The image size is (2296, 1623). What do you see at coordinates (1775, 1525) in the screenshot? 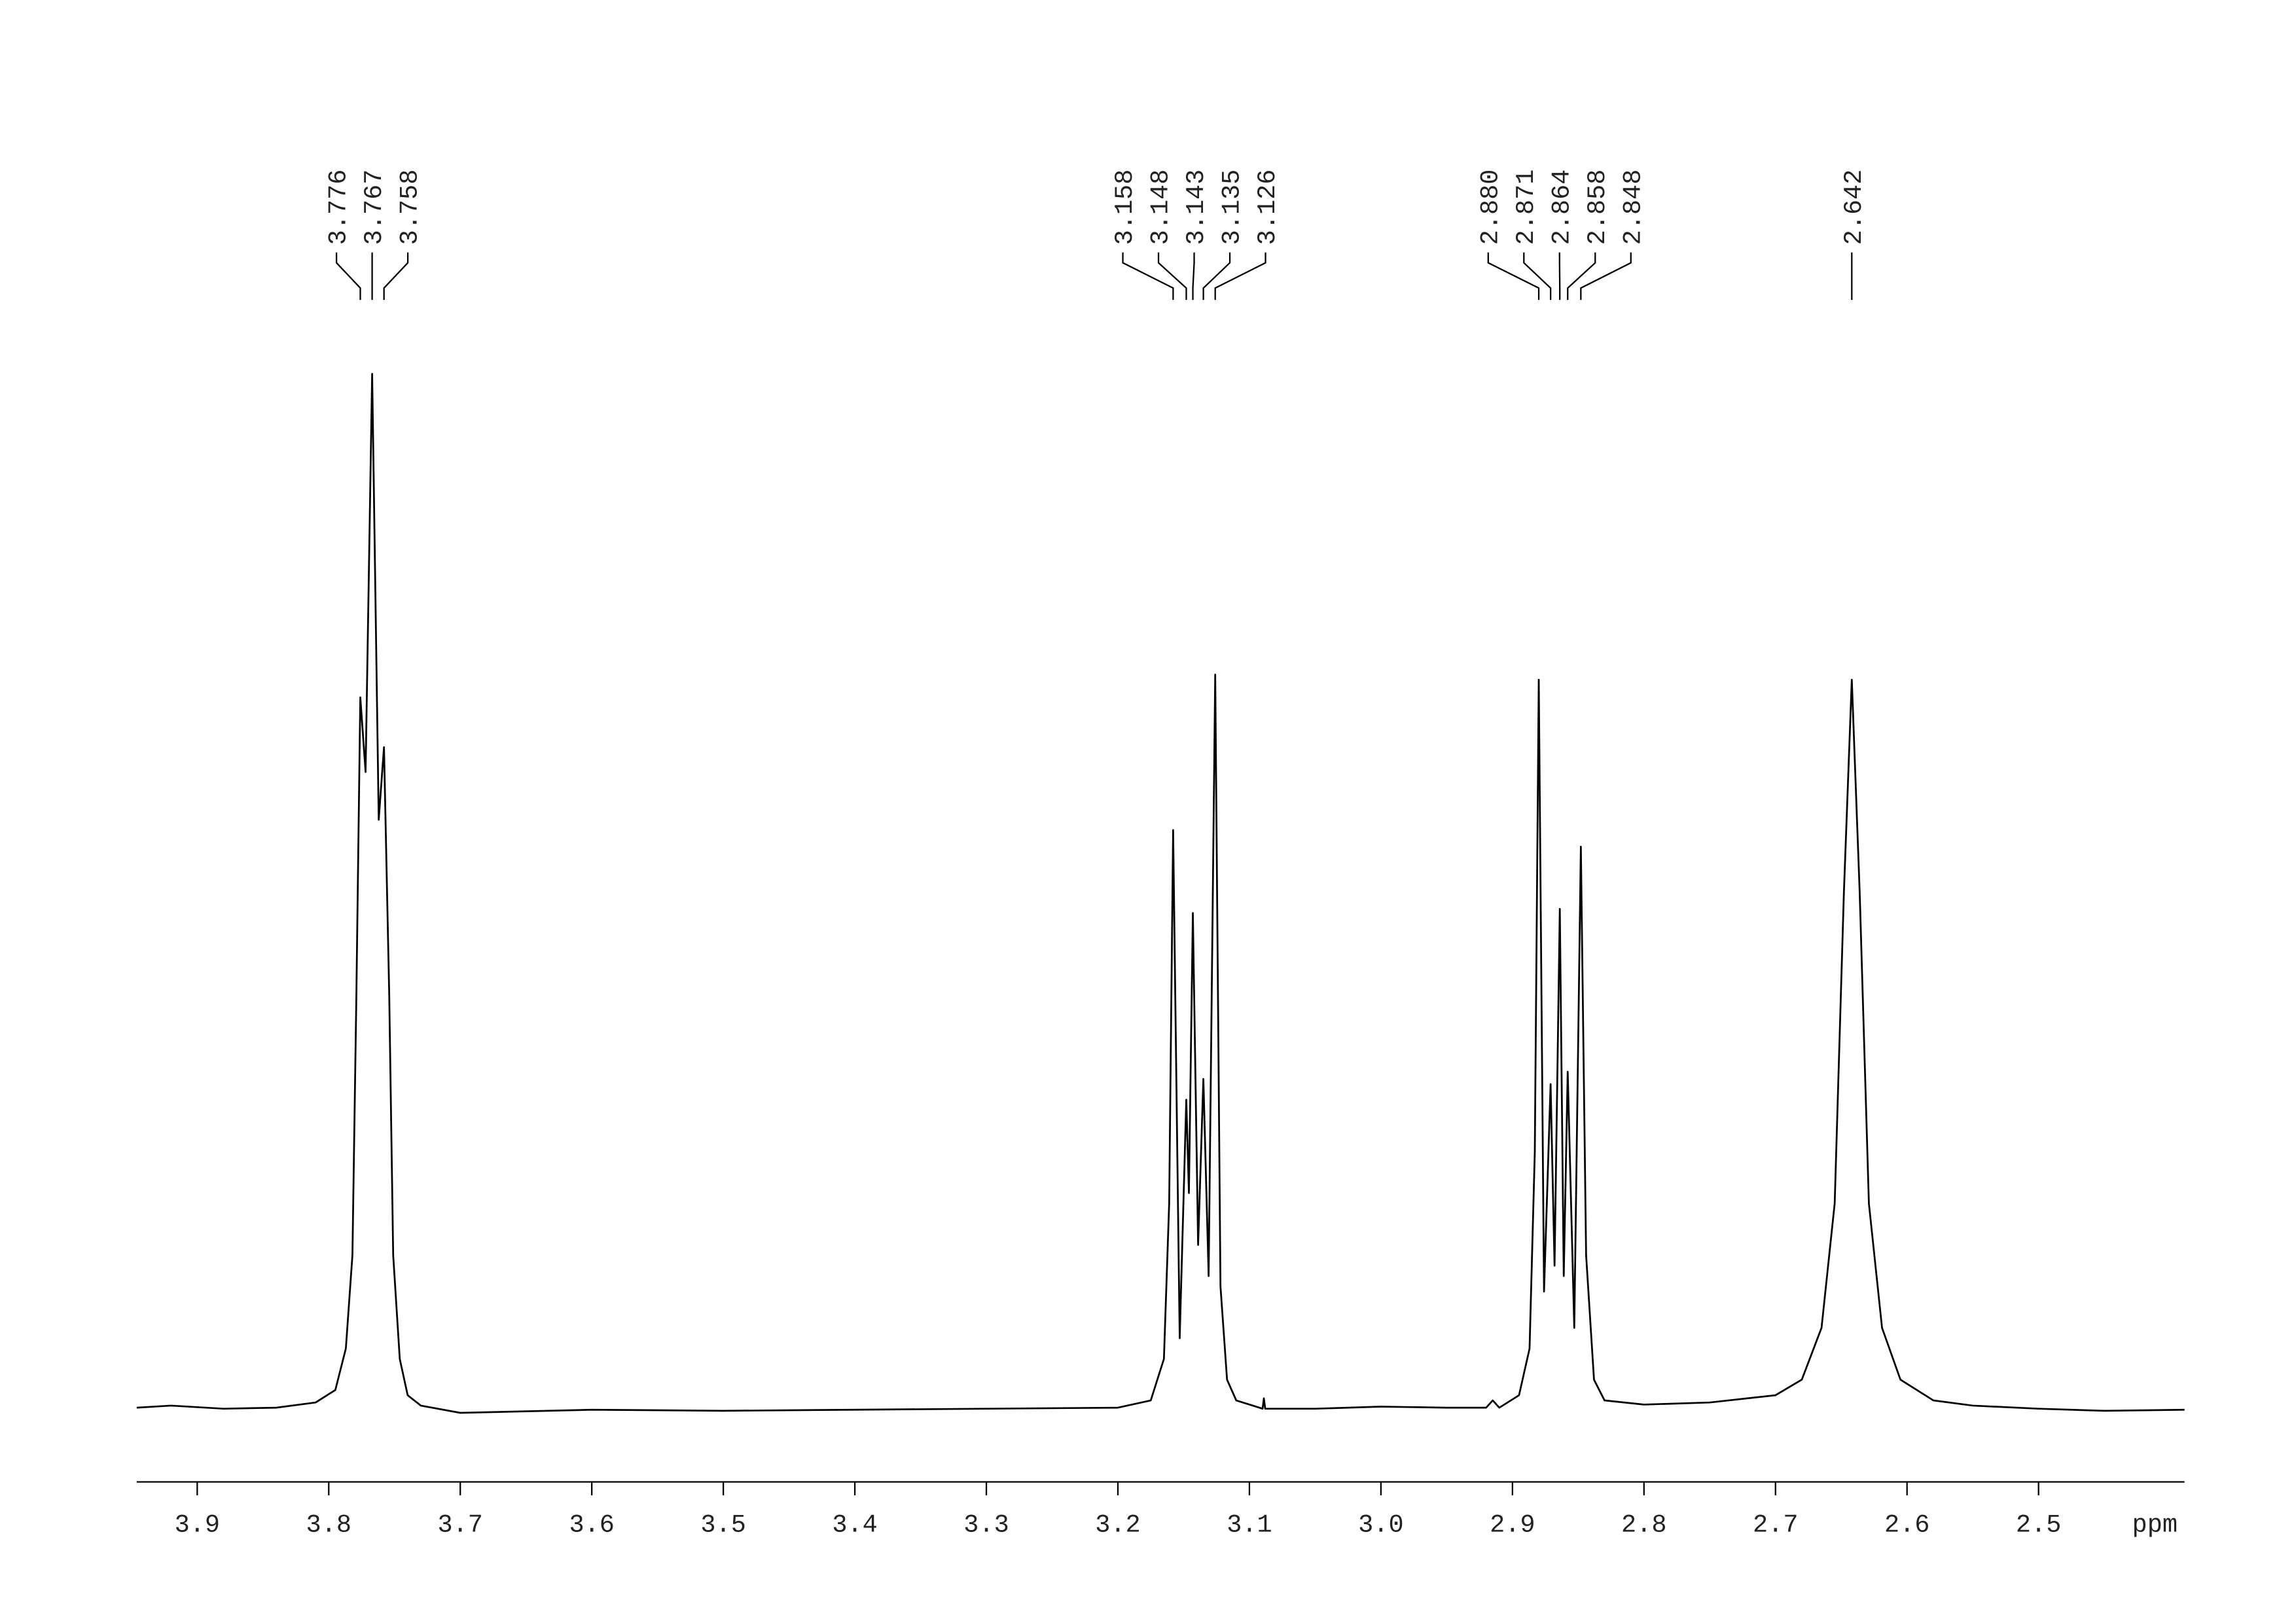
I see `x-tick-label: 2.7` at bounding box center [1775, 1525].